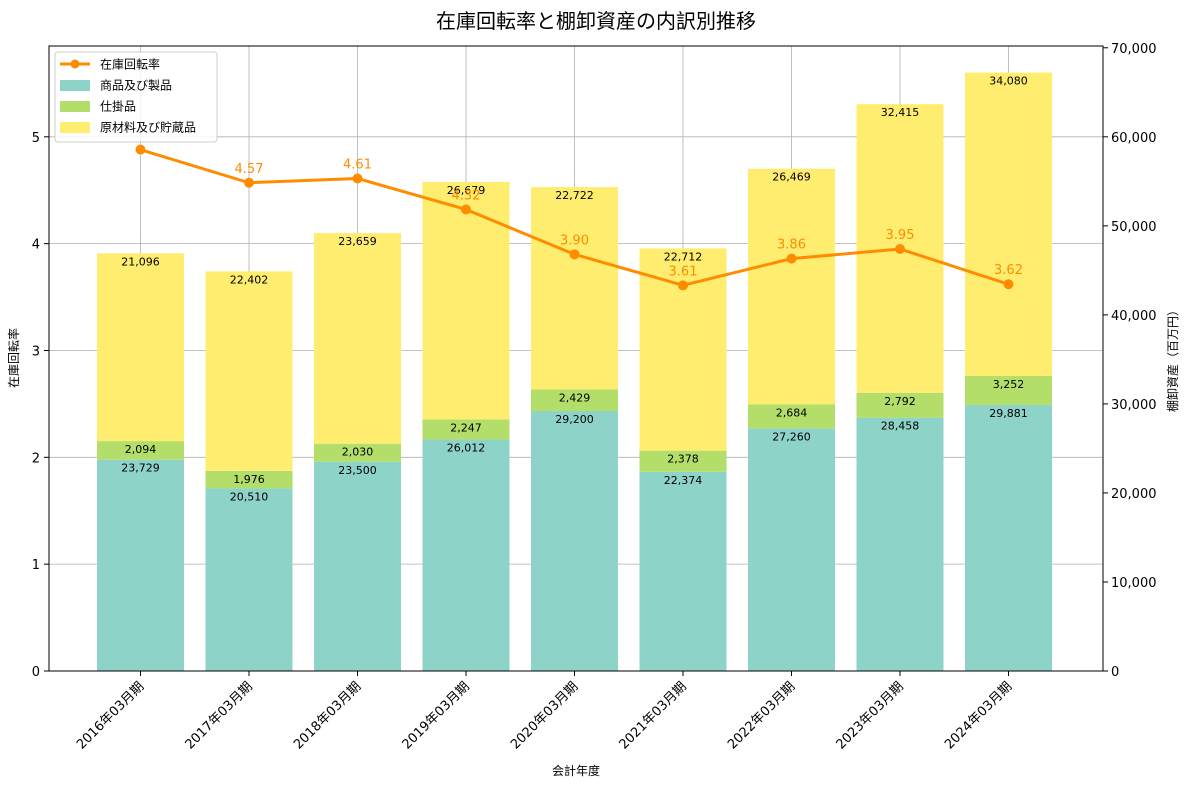 Image resolution: width=1189 pixels, height=789 pixels. I want to click on x-tick-label: 2017年03月期, so click(219, 715).